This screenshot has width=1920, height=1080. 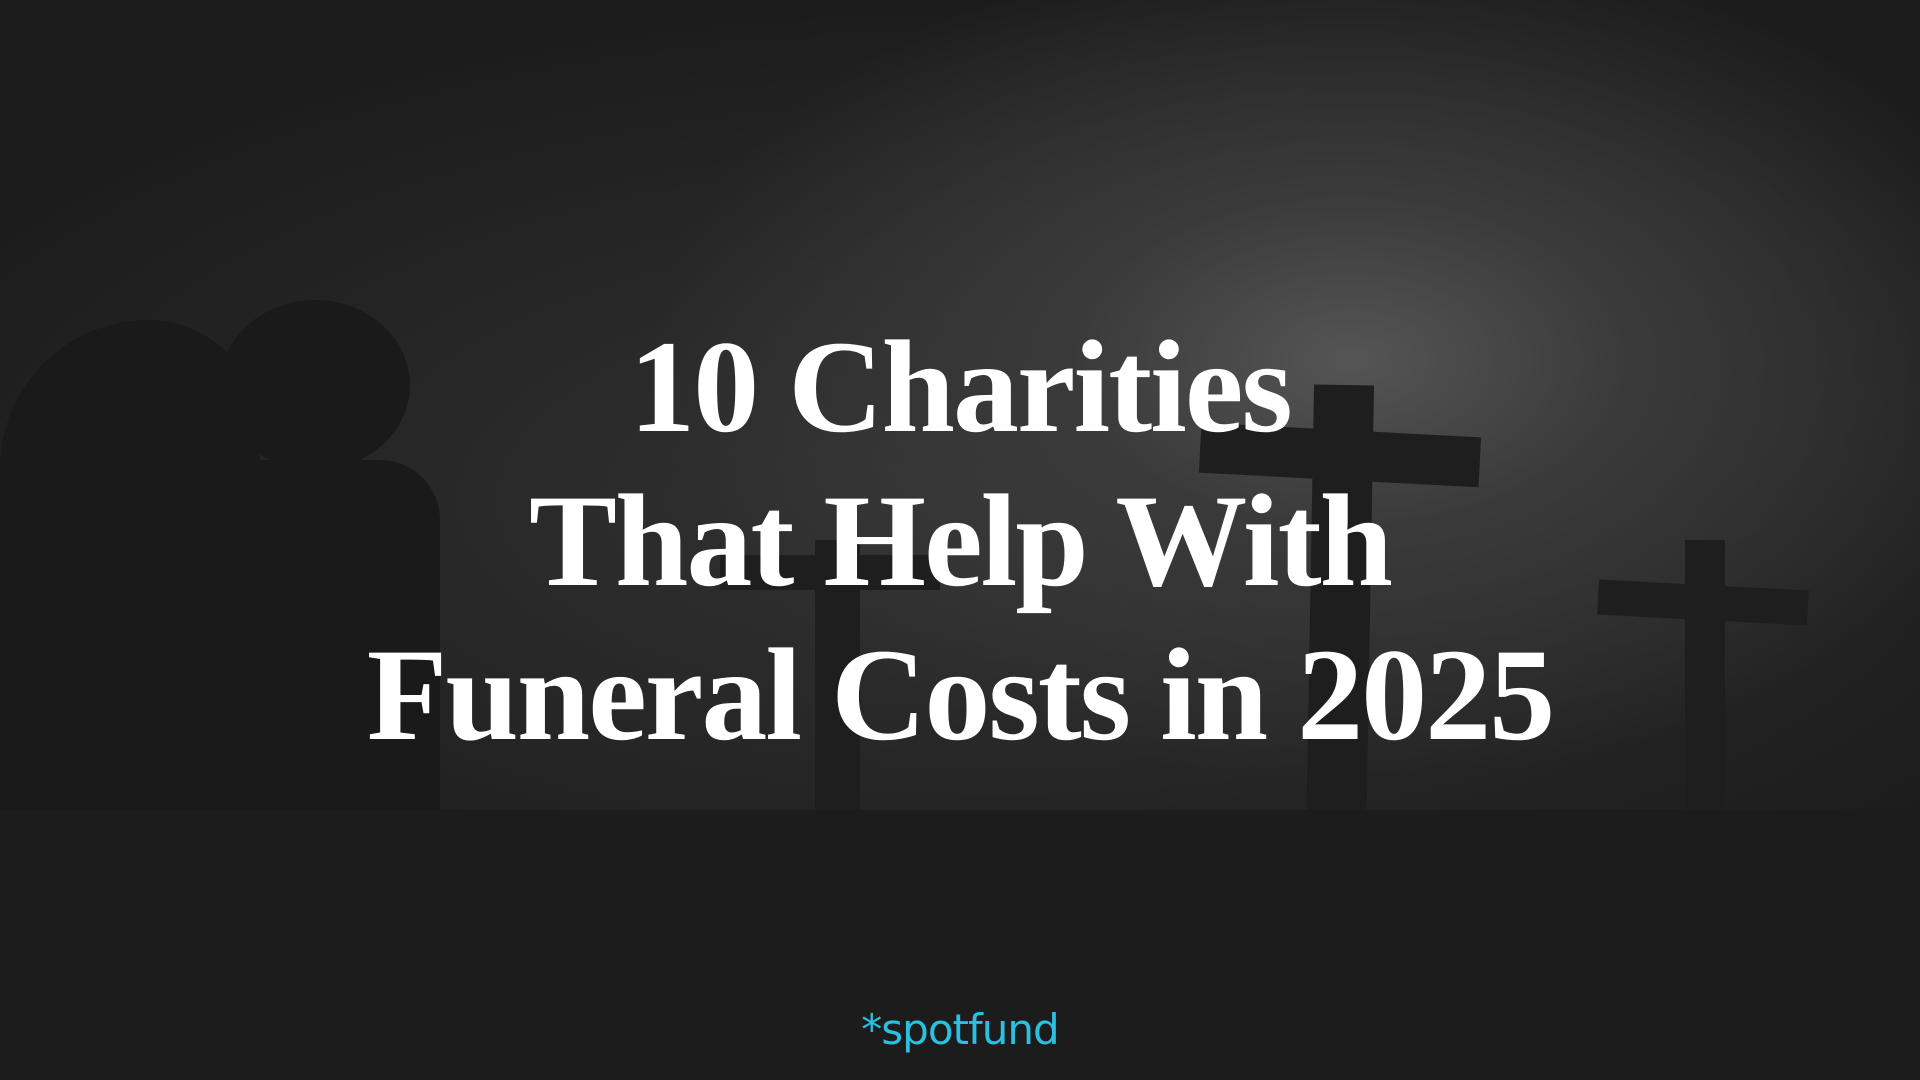 I want to click on title-line: 10 Charities, so click(x=961, y=386).